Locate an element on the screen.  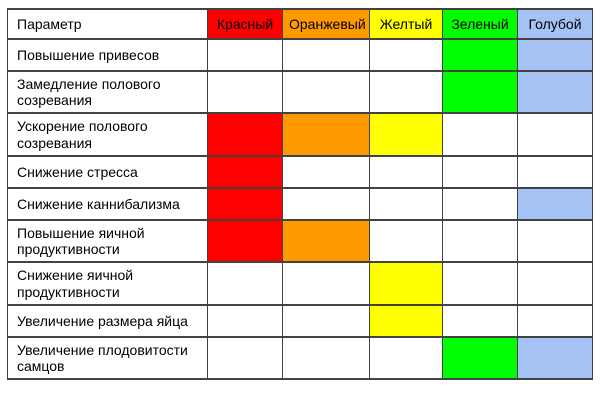
param-column-header: Параметр is located at coordinates (107, 24).